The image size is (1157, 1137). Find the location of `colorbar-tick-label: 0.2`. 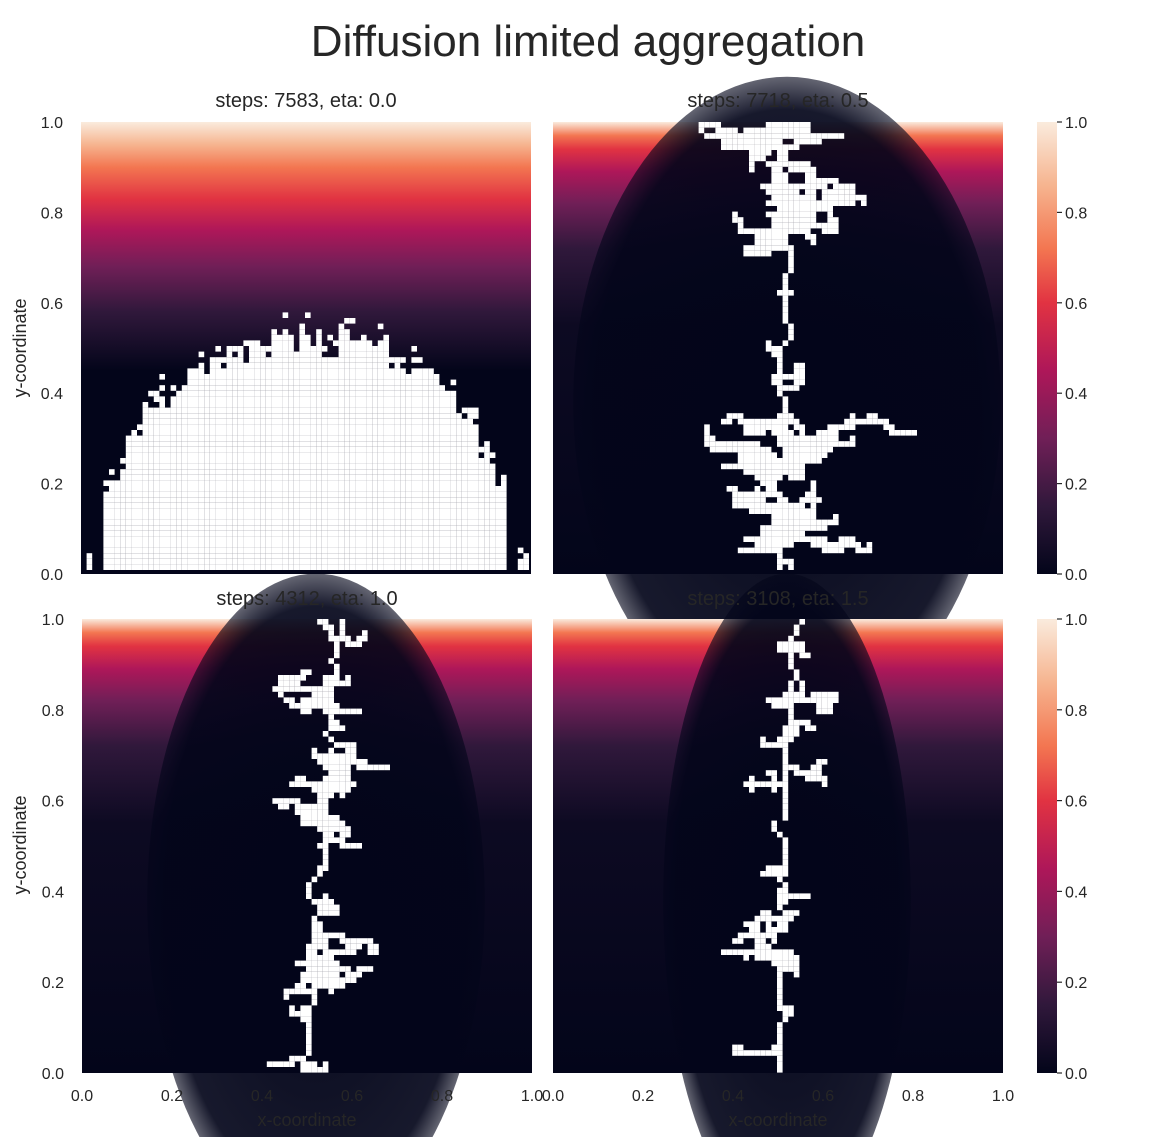

colorbar-tick-label: 0.2 is located at coordinates (1076, 983).